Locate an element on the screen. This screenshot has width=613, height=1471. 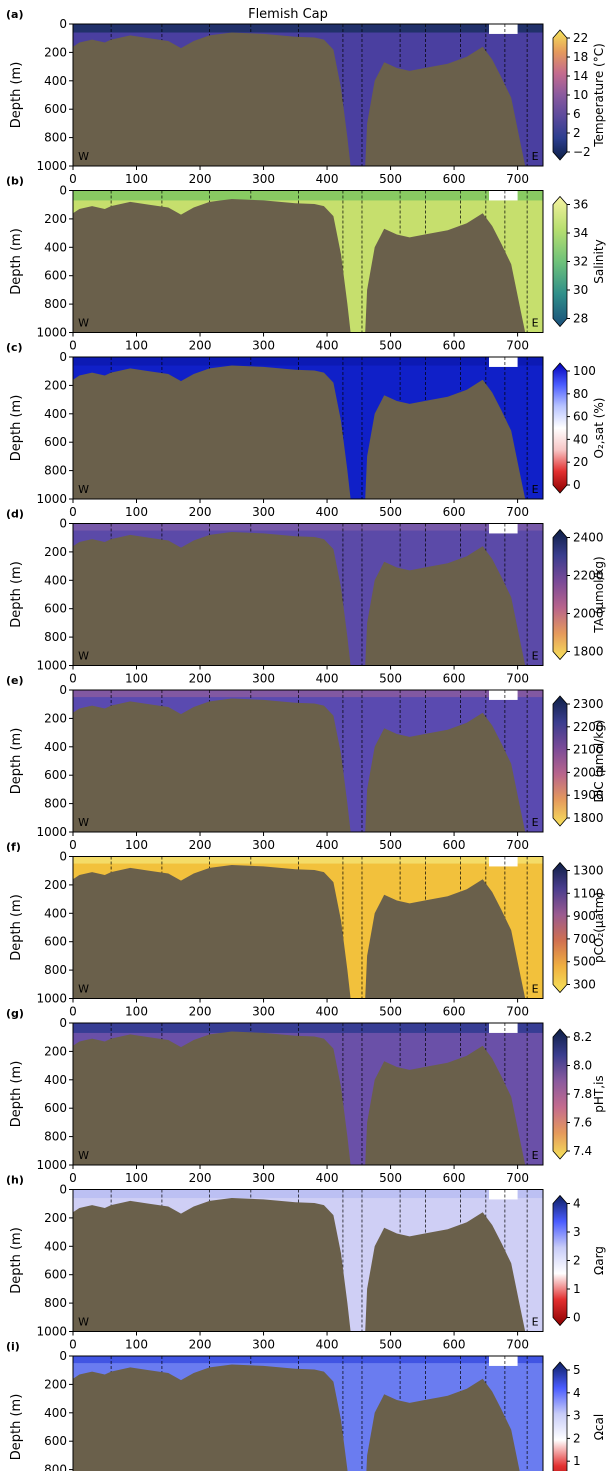
colorbar-tick-label: 80 is located at coordinates (580, 394).